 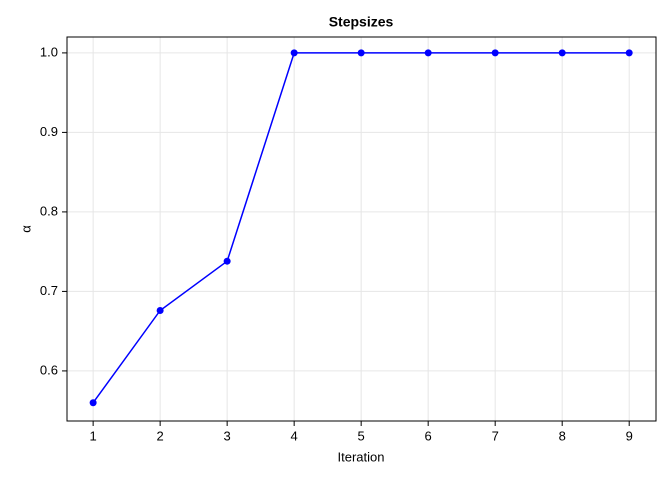 What do you see at coordinates (49, 131) in the screenshot?
I see `y-tick-label: 0.9` at bounding box center [49, 131].